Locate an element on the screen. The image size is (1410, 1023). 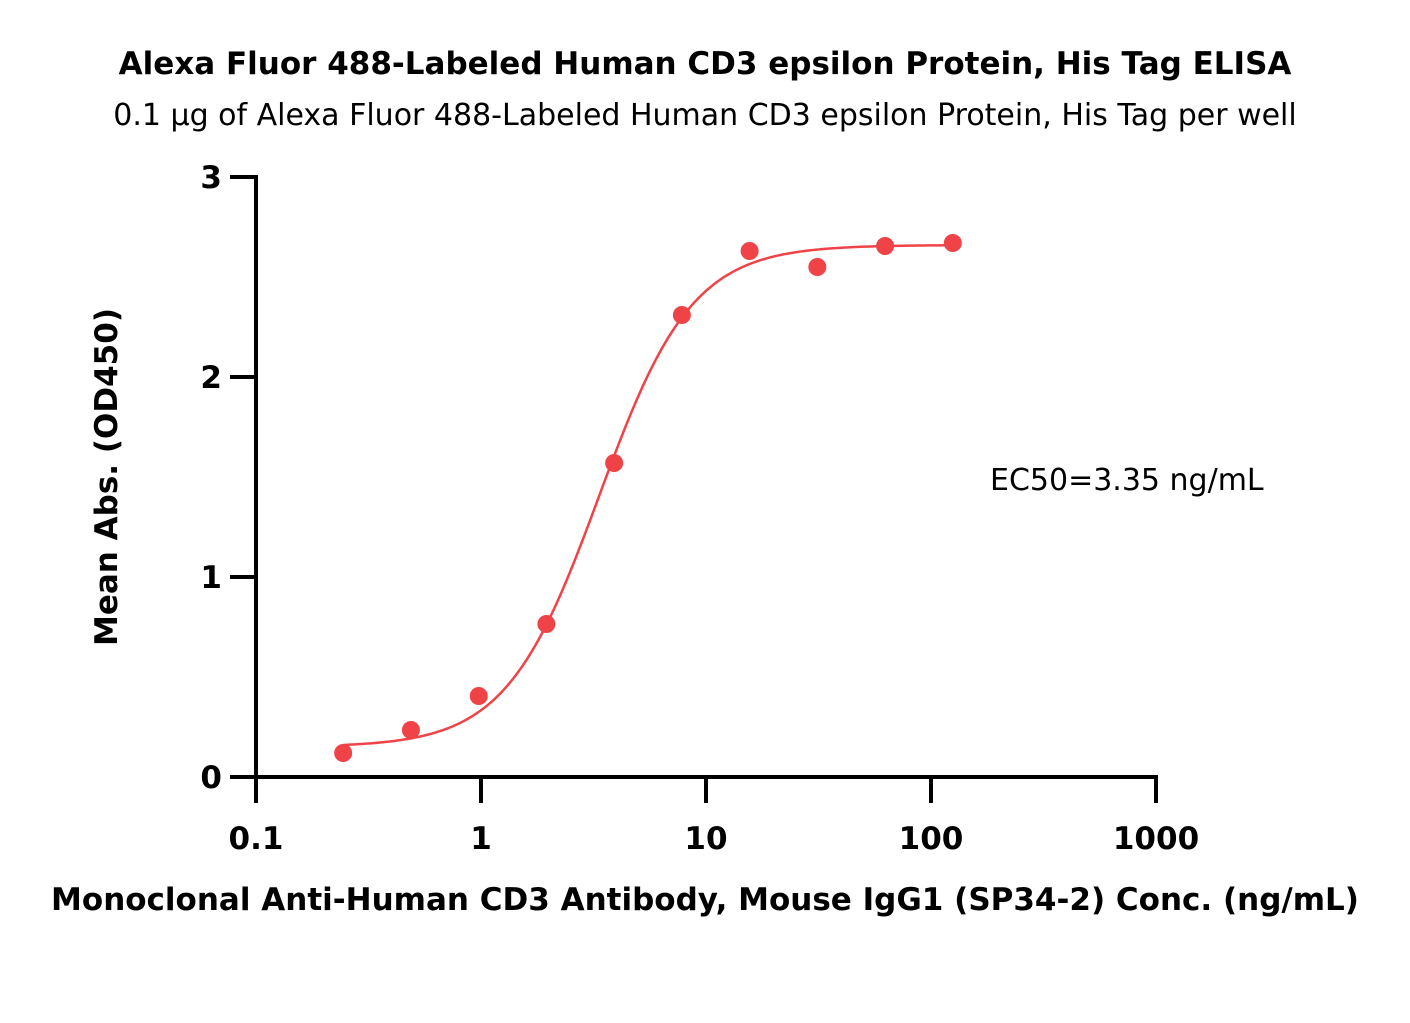
y-tick-label: 3 is located at coordinates (211, 178).